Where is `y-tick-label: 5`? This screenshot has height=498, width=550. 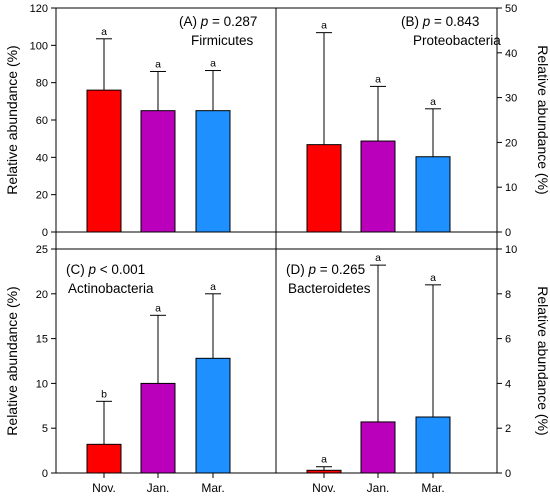
y-tick-label: 5 is located at coordinates (45, 429).